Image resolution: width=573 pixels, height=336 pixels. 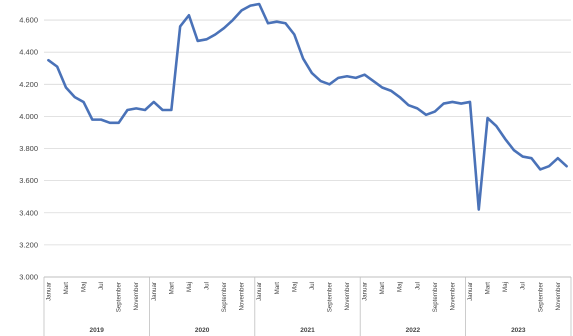 I want to click on year-label: 2020, so click(x=202, y=330).